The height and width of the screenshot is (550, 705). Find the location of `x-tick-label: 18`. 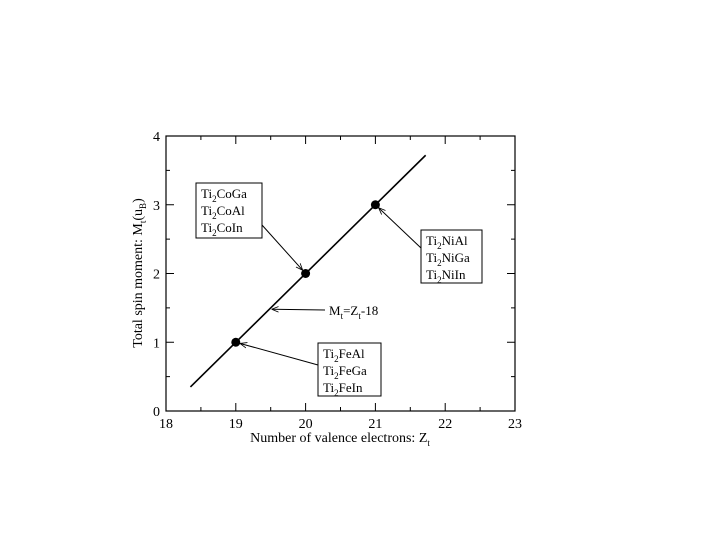

x-tick-label: 18 is located at coordinates (166, 424).